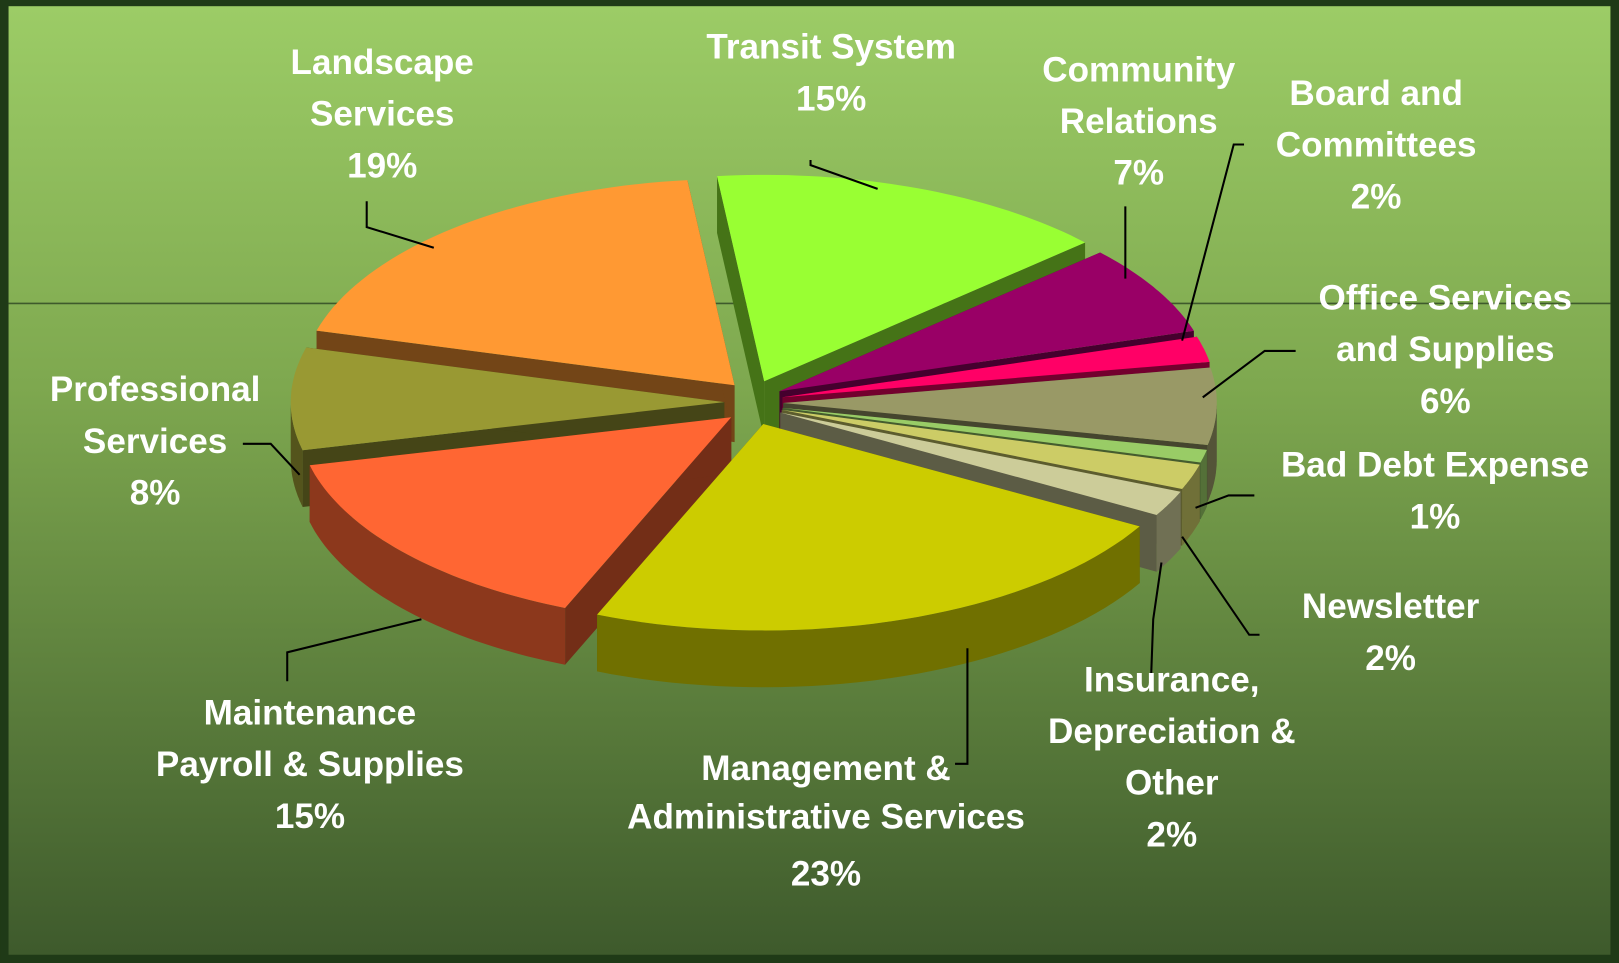 This screenshot has width=1619, height=963. Describe the element at coordinates (826, 793) in the screenshot. I see `slice-label: Management & Administrative Services` at that location.